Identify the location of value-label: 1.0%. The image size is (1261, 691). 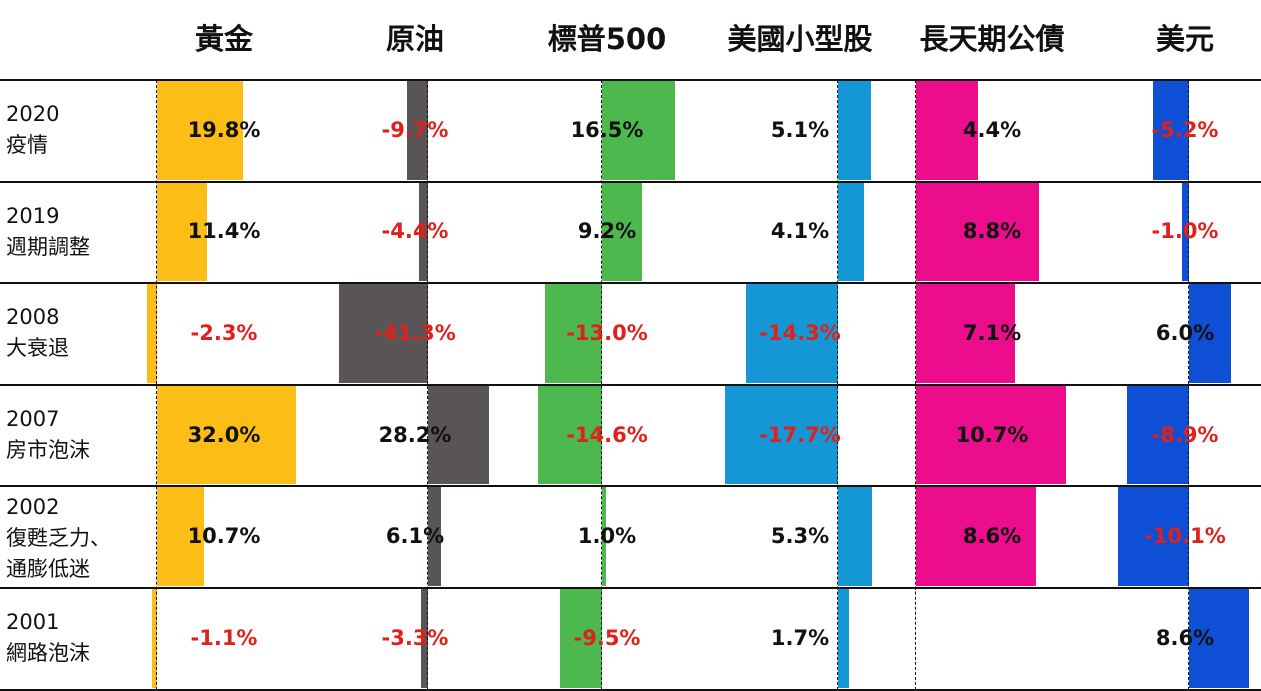
(607, 536).